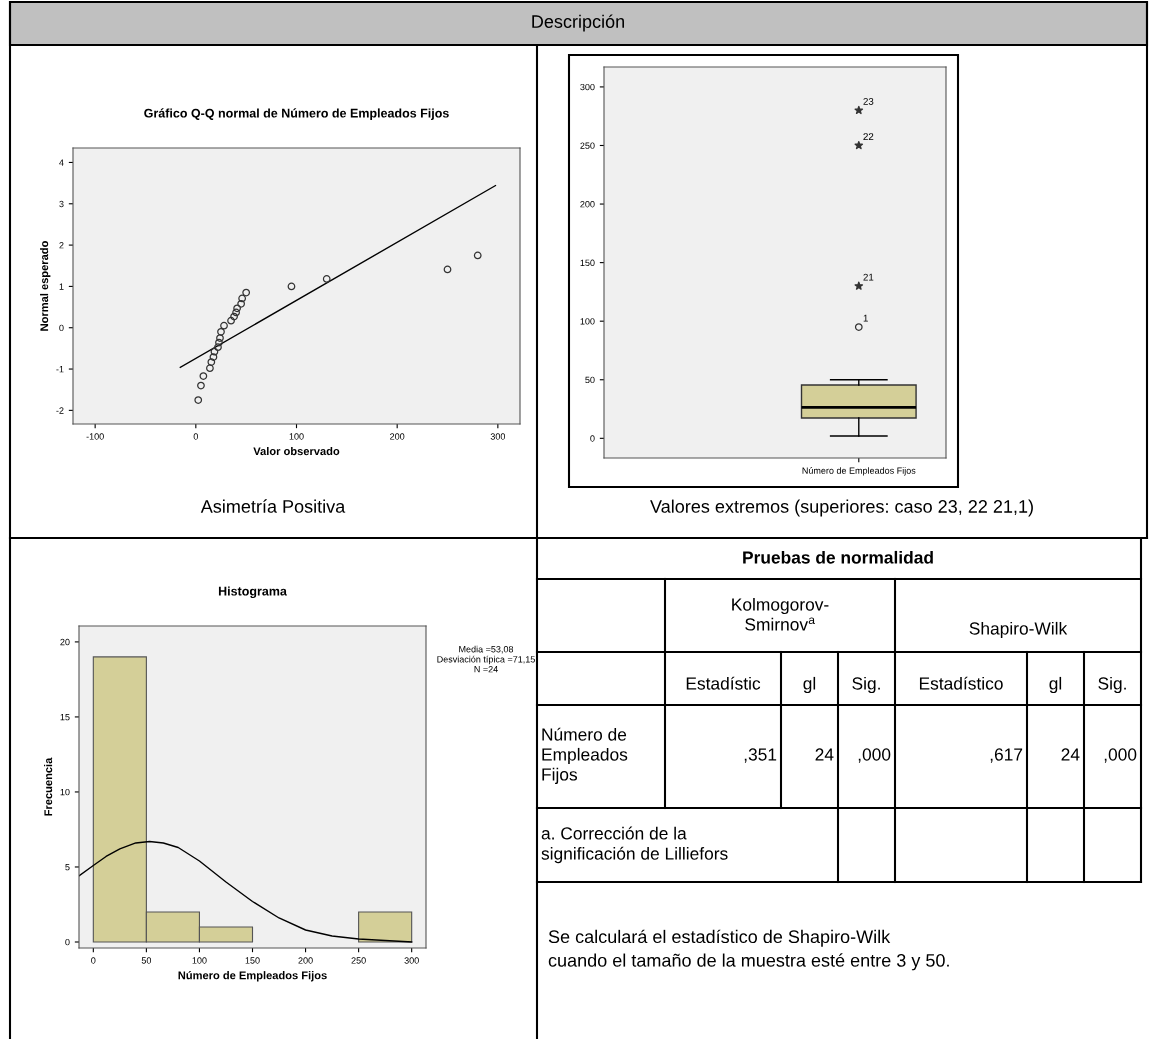 Image resolution: width=1157 pixels, height=1039 pixels. Describe the element at coordinates (760, 755) in the screenshot. I see `text: ,351` at that location.